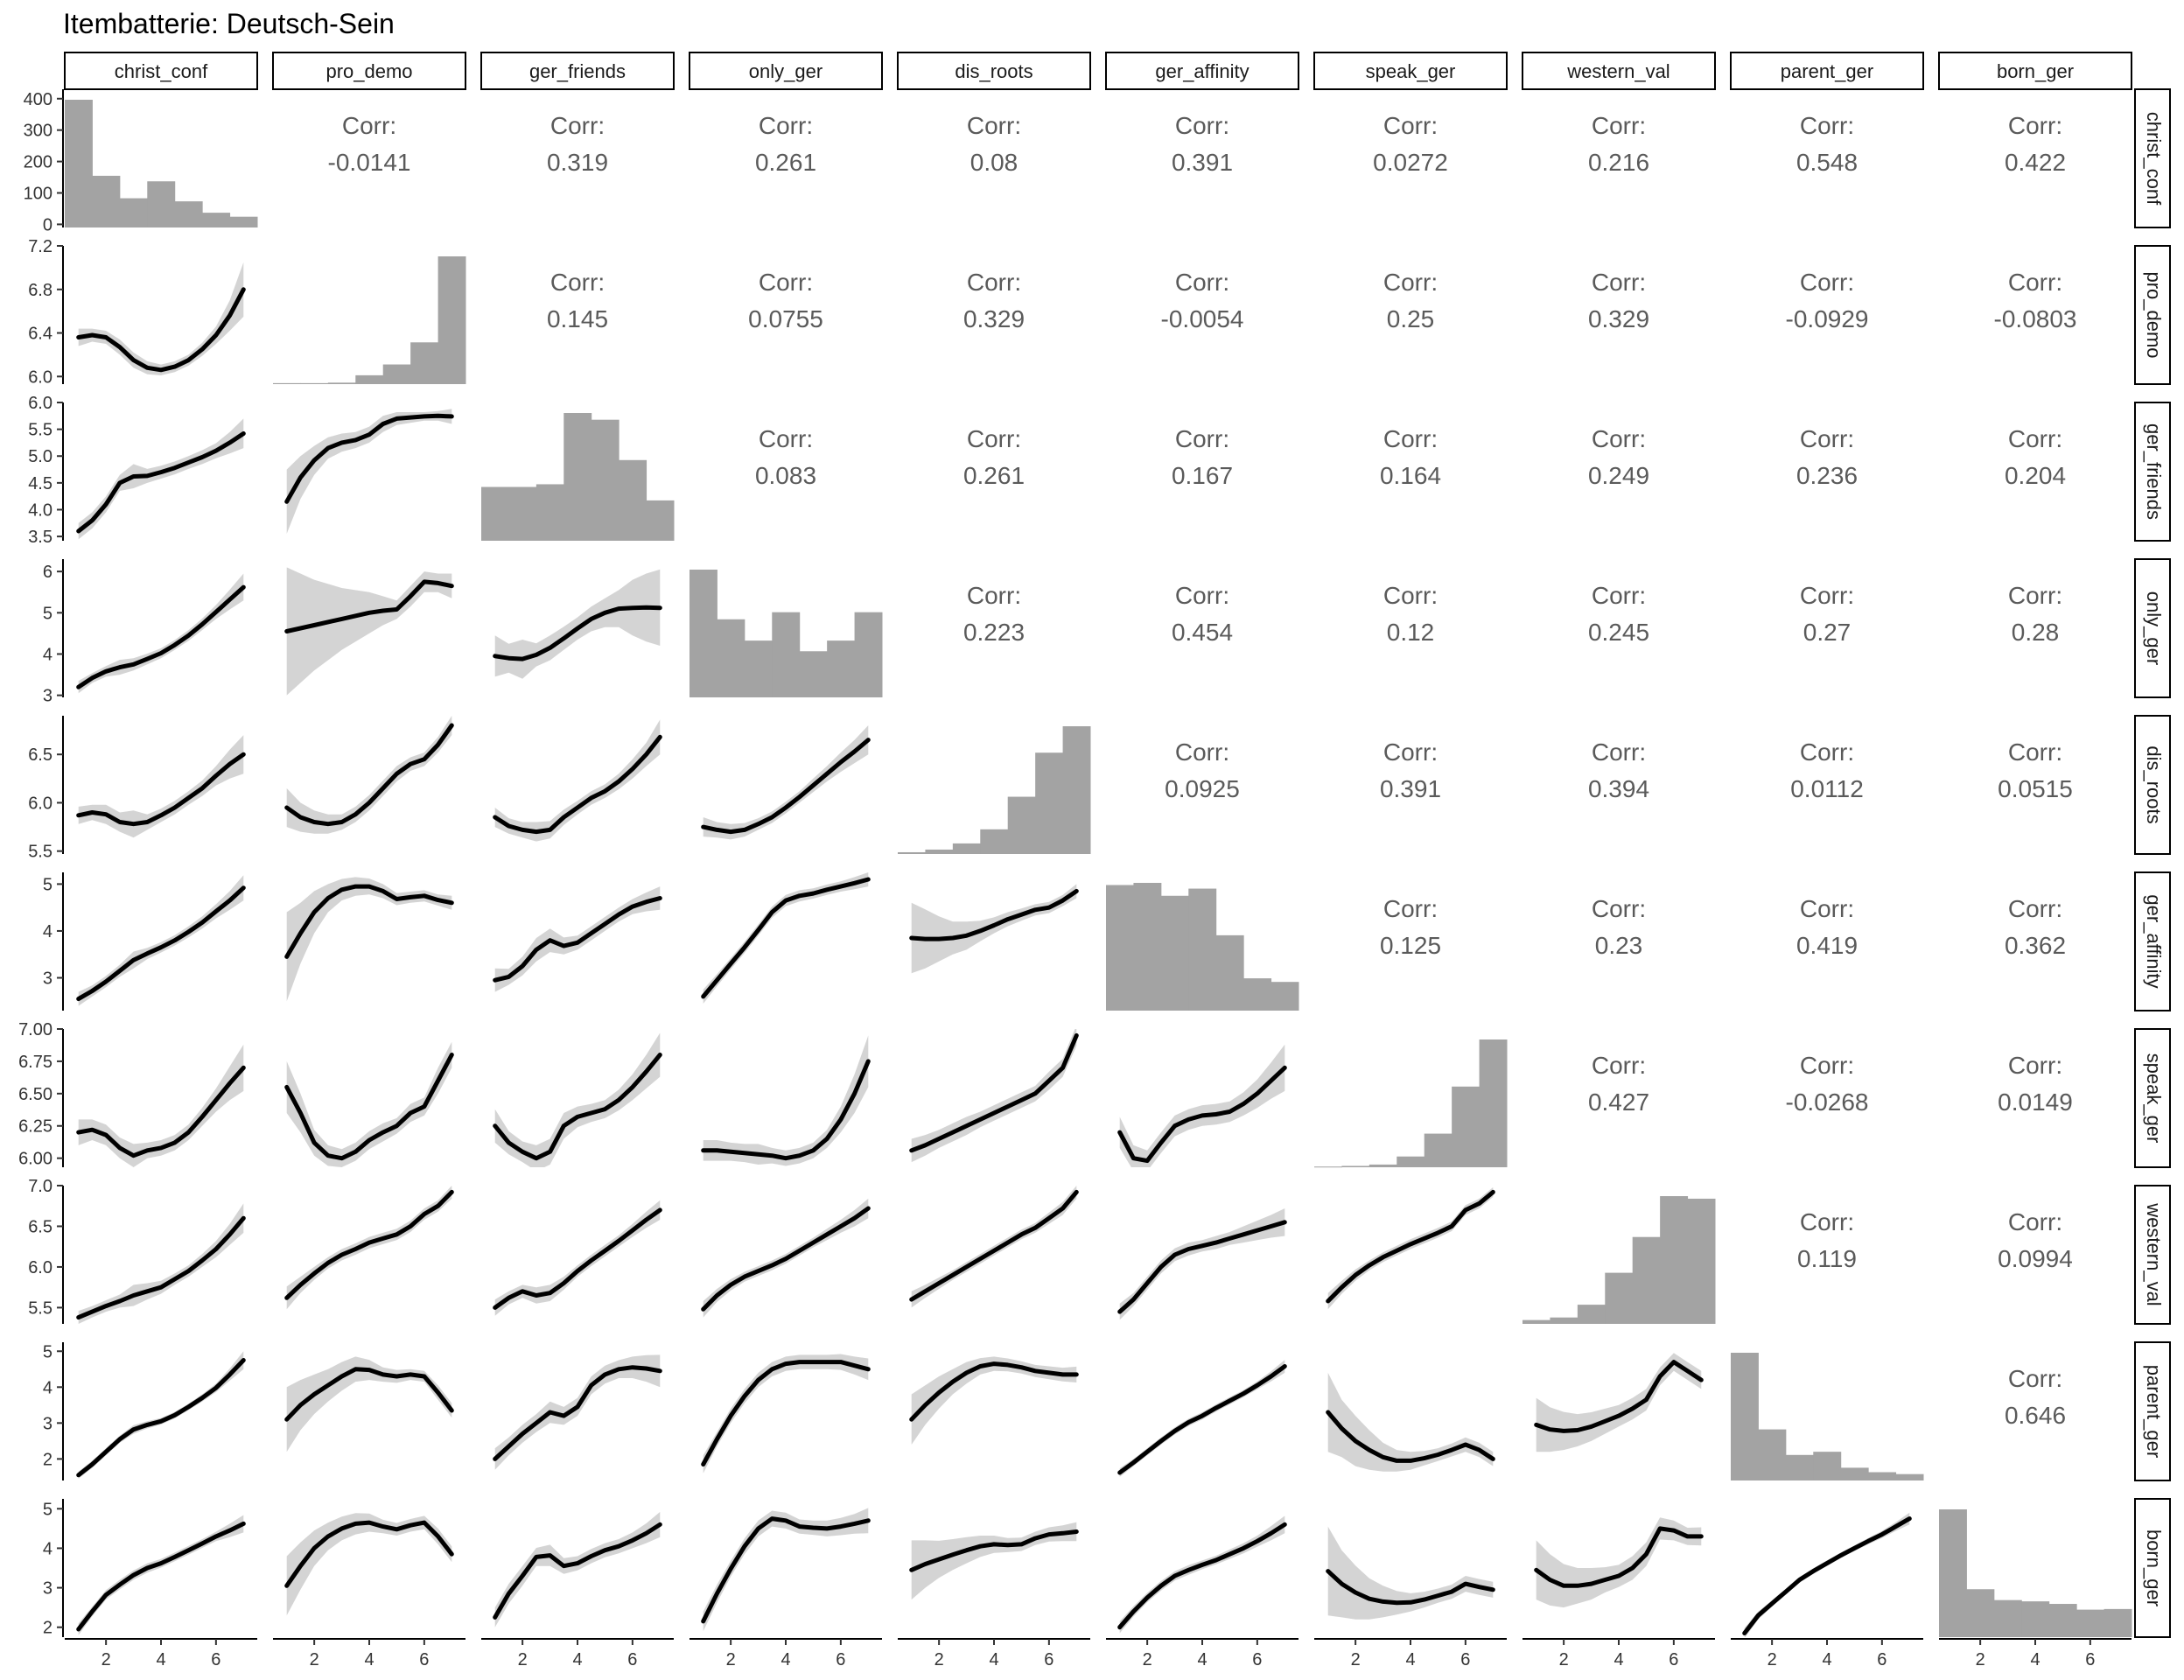  What do you see at coordinates (369, 1104) in the screenshot?
I see `panel-speak_ger-pro_demo` at bounding box center [369, 1104].